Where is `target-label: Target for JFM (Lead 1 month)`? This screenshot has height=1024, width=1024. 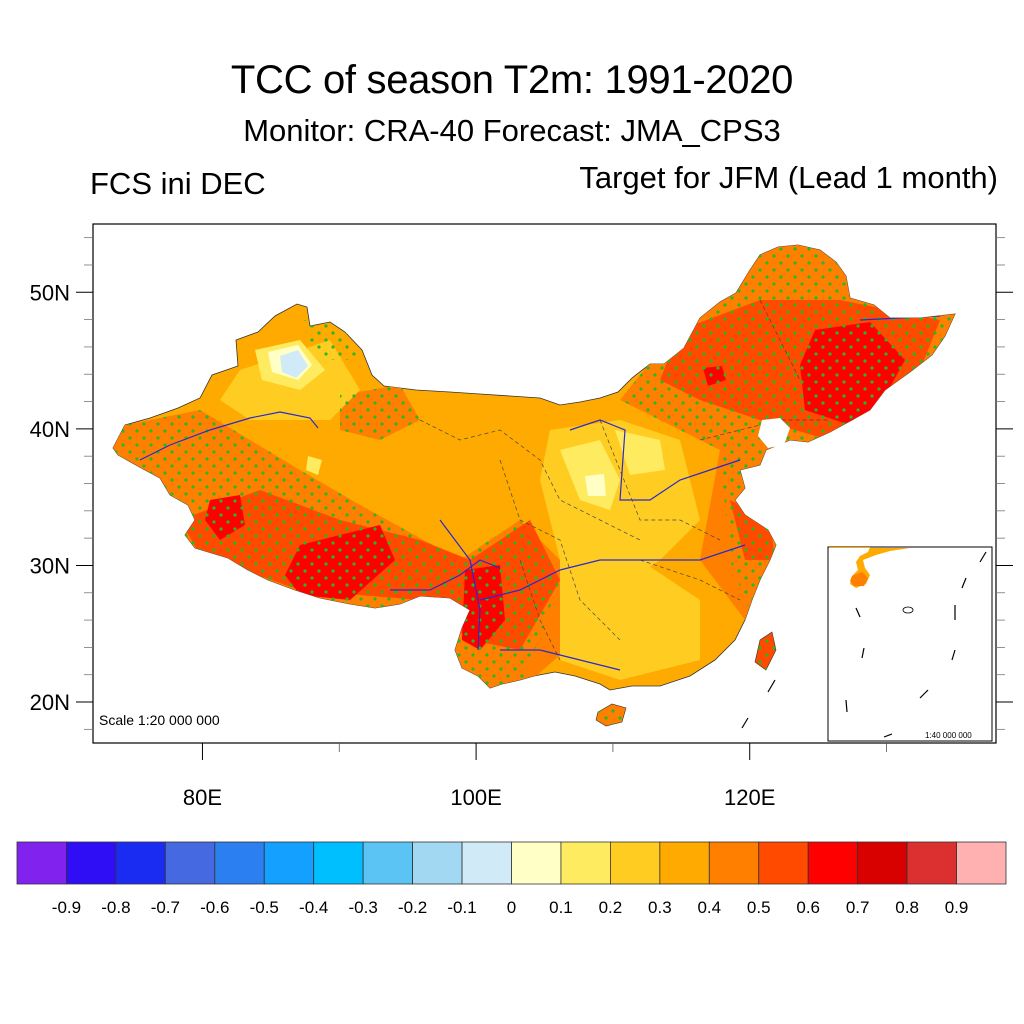 target-label: Target for JFM (Lead 1 month) is located at coordinates (788, 177).